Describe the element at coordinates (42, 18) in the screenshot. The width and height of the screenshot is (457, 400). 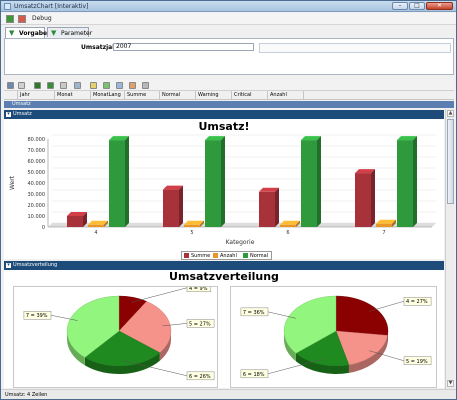
I see `debug-button: Debug` at that location.